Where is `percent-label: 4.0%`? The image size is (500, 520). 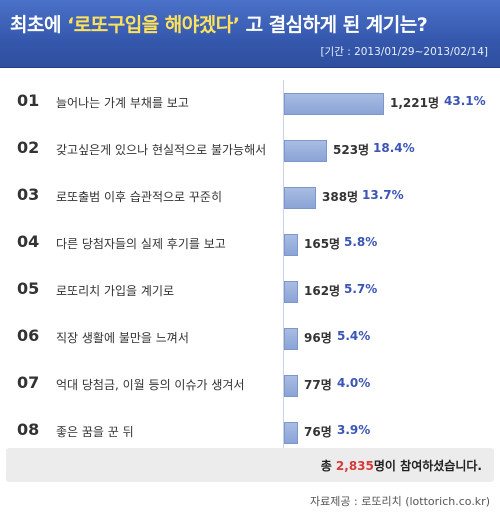 percent-label: 4.0% is located at coordinates (354, 383).